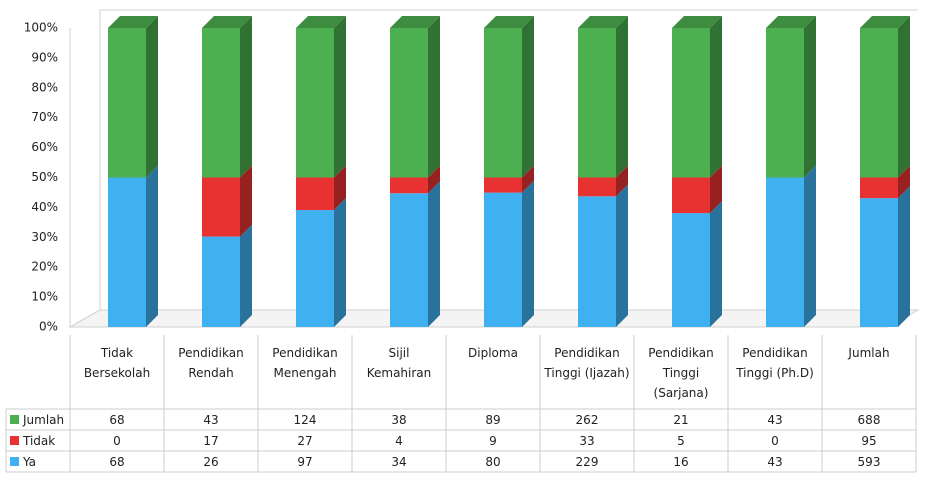 This screenshot has width=935, height=485. What do you see at coordinates (681, 373) in the screenshot?
I see `category-label: Pendidikan Tinggi (Sarjana)` at bounding box center [681, 373].